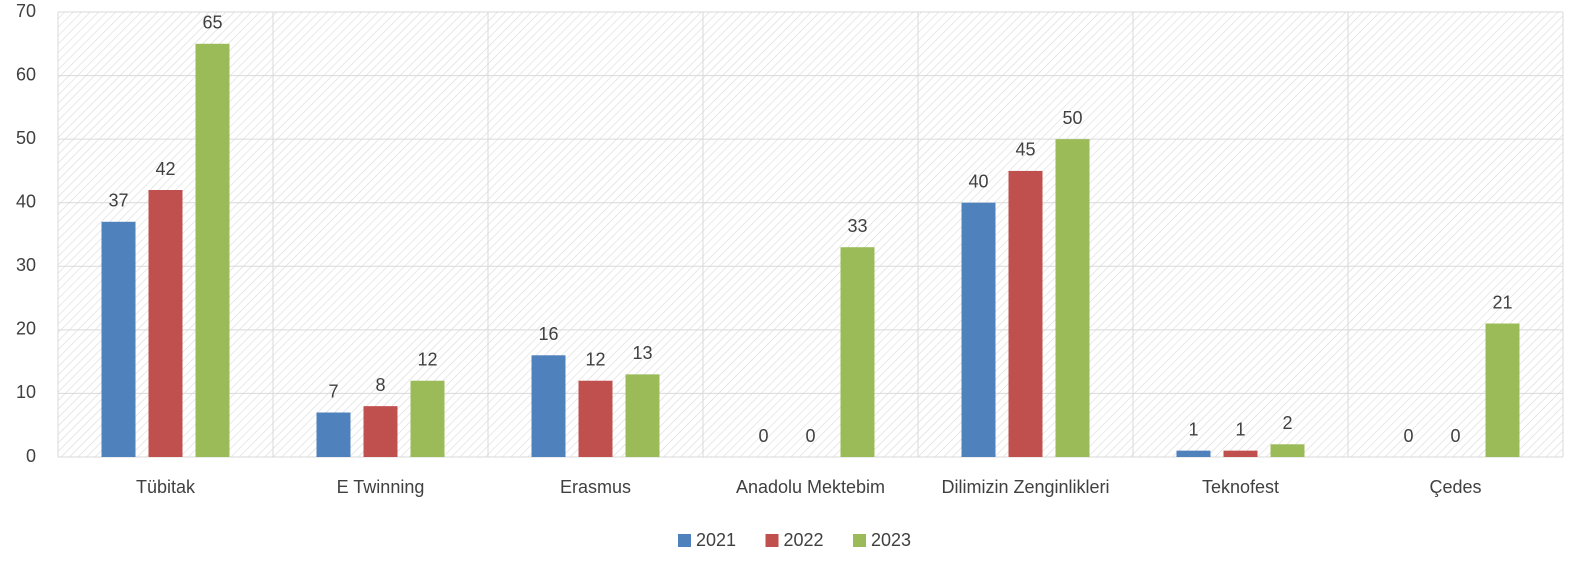  I want to click on data-label: 13, so click(642, 353).